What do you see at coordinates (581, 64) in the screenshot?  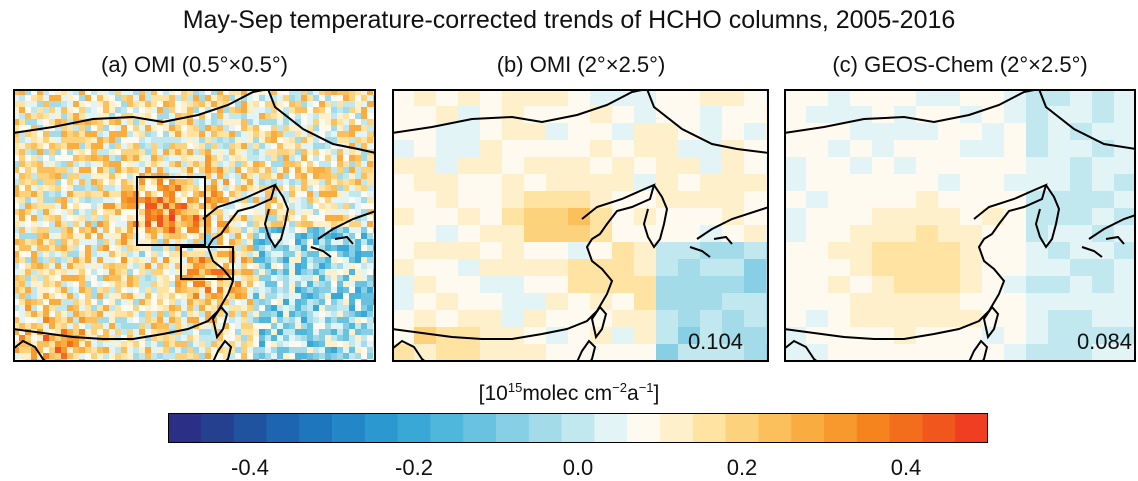 I see `panel-b-title: (b) OMI (2°×2.5°)` at bounding box center [581, 64].